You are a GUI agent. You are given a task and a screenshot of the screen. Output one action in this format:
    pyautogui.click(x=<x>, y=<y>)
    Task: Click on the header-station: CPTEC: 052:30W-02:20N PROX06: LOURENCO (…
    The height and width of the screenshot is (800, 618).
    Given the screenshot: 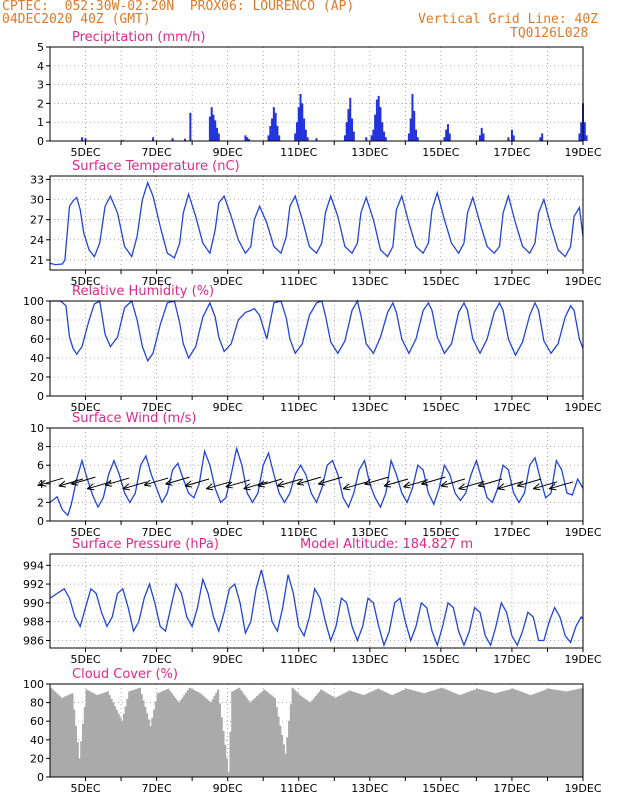 What is the action you would take?
    pyautogui.click(x=178, y=7)
    